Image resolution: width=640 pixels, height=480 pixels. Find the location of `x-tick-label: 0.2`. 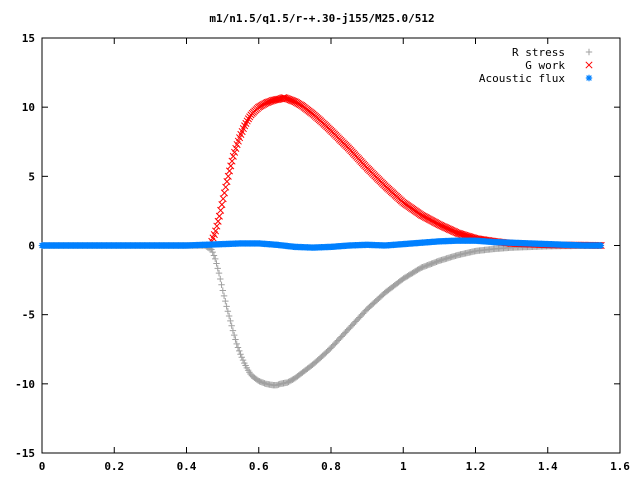

x-tick-label: 0.2 is located at coordinates (114, 466).